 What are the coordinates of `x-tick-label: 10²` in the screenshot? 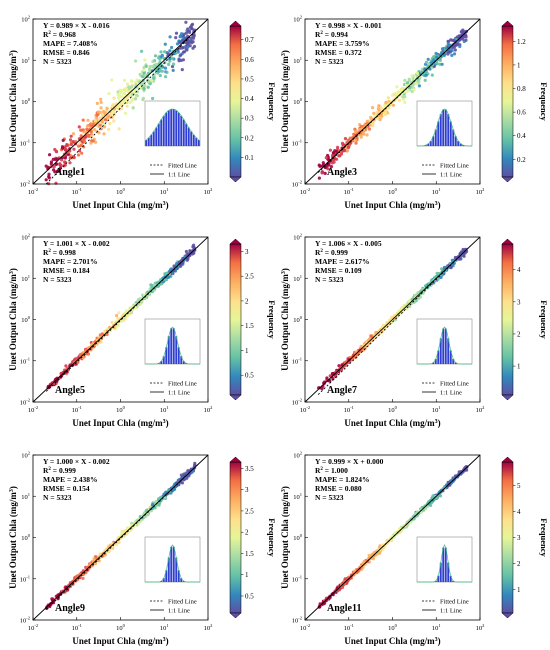 It's located at (480, 627).